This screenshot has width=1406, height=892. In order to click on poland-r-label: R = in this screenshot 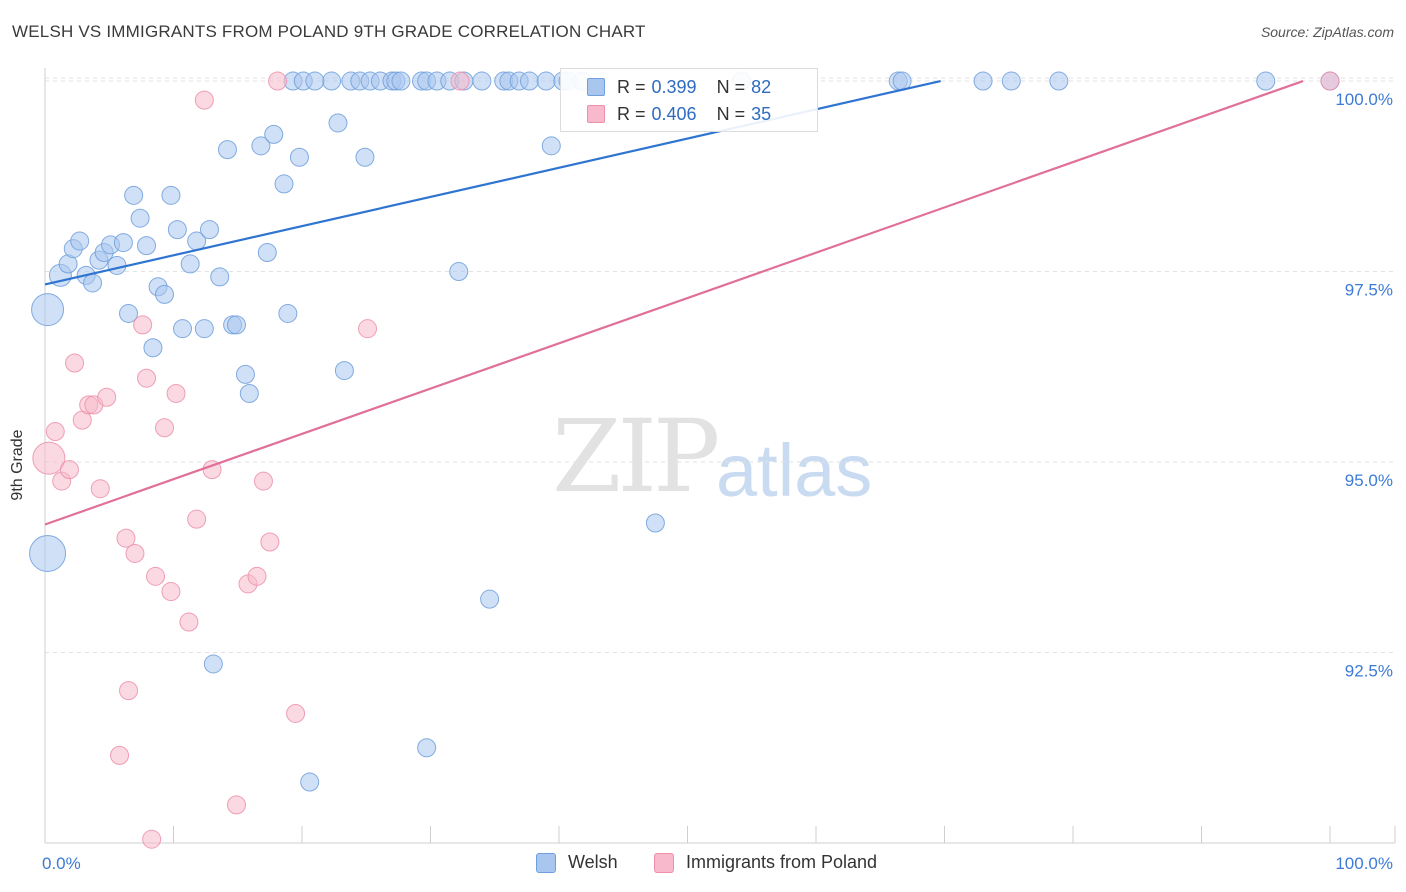, I will do `click(631, 113)`.